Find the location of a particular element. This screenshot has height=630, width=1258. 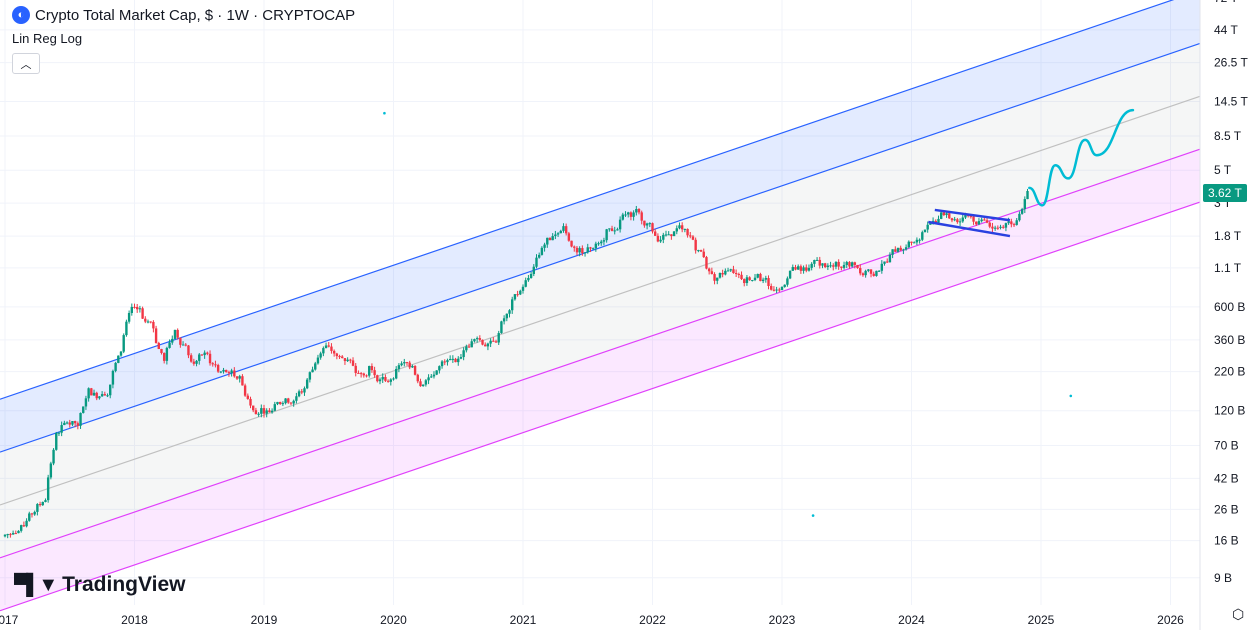

y-tick-label: 9 B is located at coordinates (1223, 578).